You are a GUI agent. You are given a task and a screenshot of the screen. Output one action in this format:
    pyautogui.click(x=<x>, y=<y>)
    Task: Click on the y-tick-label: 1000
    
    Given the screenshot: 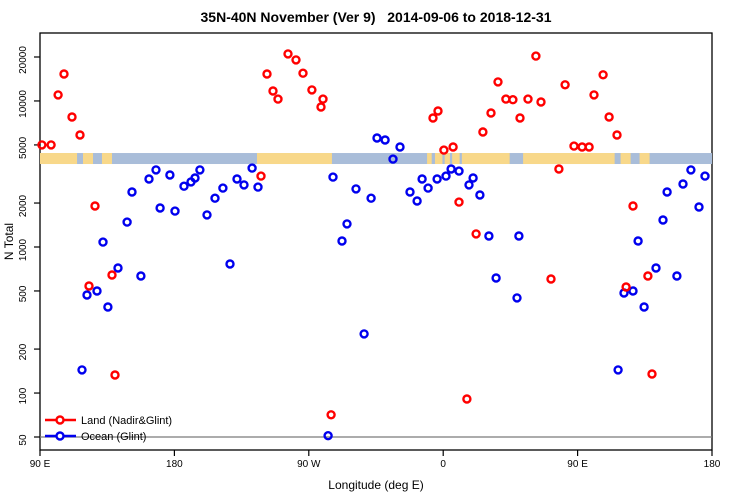 What is the action you would take?
    pyautogui.click(x=23, y=249)
    